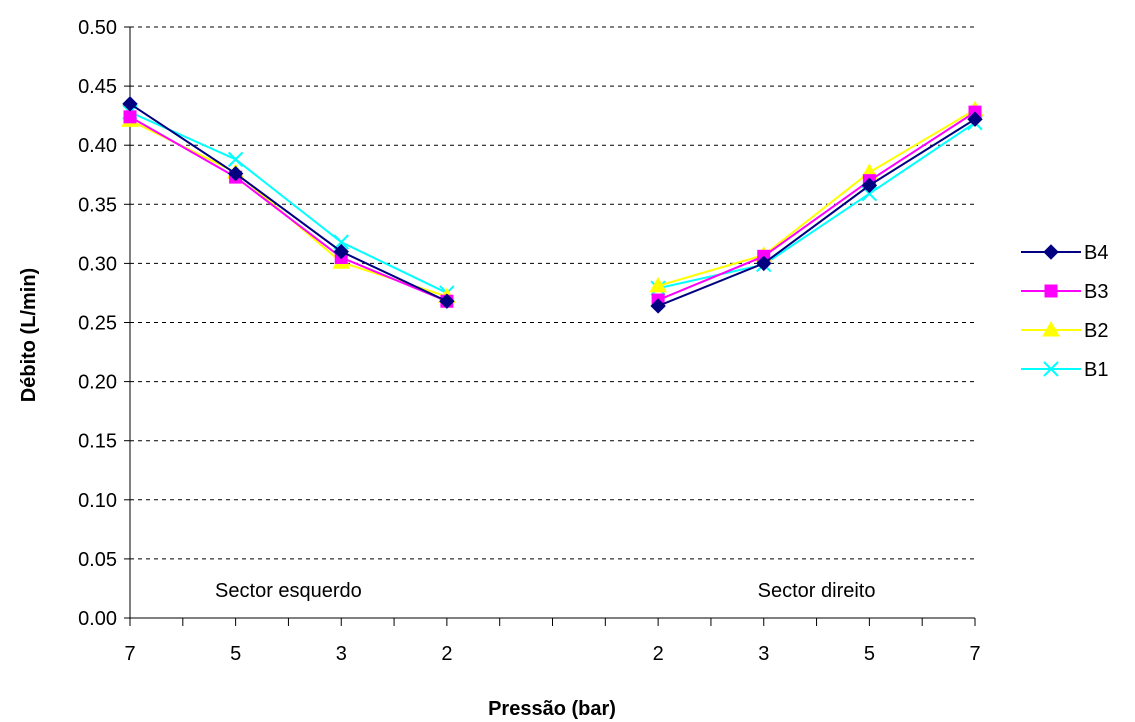 This screenshot has height=722, width=1135. I want to click on sector-annotation: Sector direito, so click(817, 591).